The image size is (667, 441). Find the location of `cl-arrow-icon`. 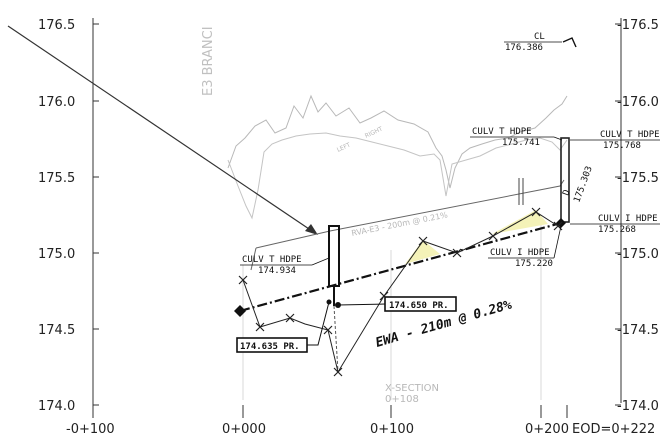

cl-arrow-icon is located at coordinates (569, 42).